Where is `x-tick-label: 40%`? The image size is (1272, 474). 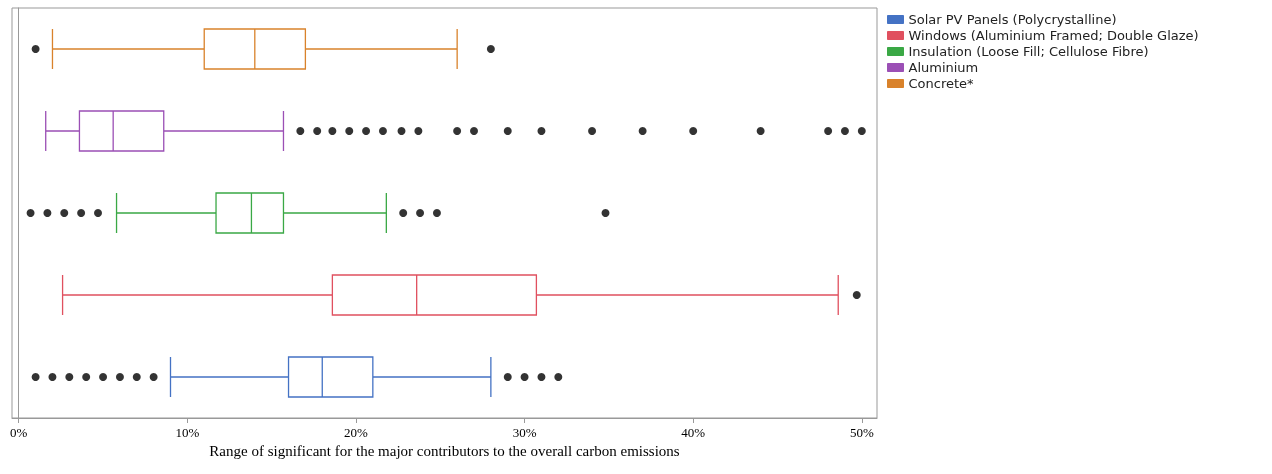 x-tick-label: 40% is located at coordinates (693, 432).